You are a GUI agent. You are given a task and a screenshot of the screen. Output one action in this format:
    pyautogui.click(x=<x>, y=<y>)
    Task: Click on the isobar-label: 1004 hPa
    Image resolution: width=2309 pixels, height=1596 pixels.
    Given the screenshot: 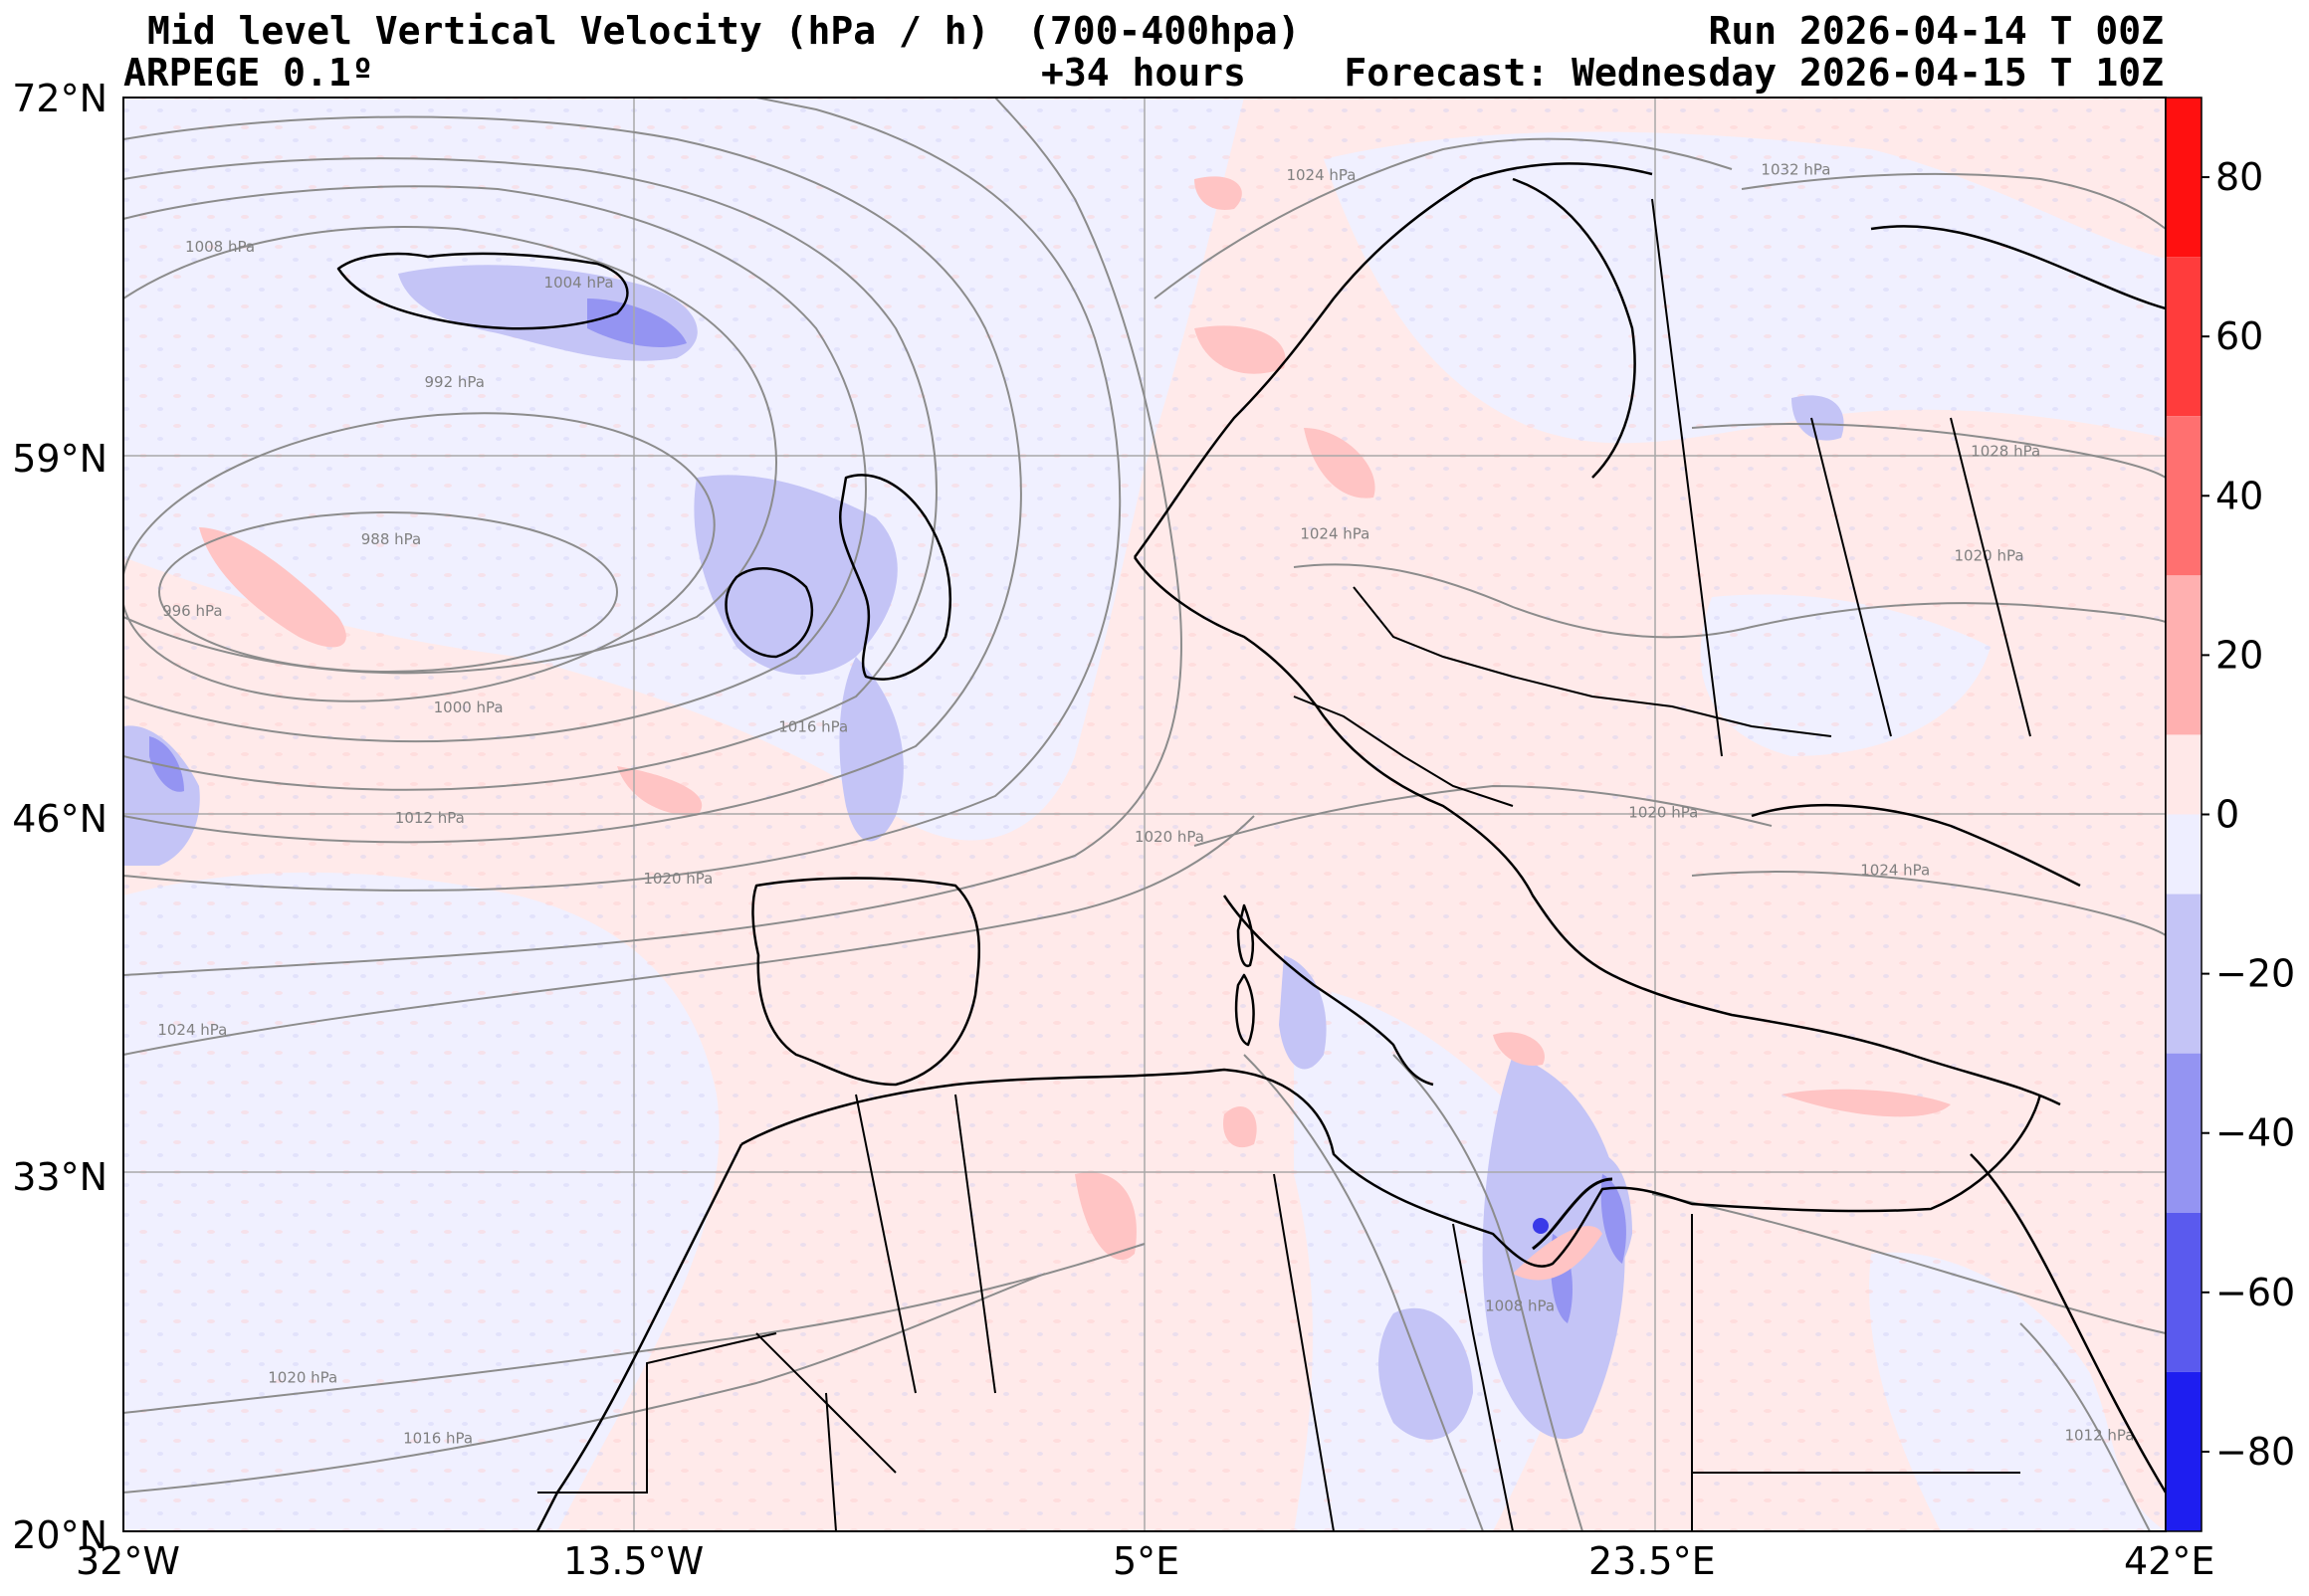 What is the action you would take?
    pyautogui.click(x=579, y=283)
    